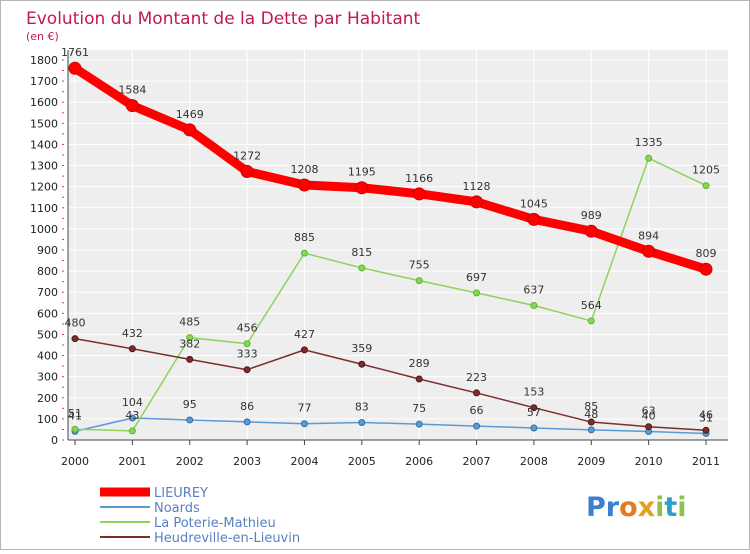 The image size is (750, 554). What do you see at coordinates (190, 114) in the screenshot?
I see `data-label: 1469` at bounding box center [190, 114].